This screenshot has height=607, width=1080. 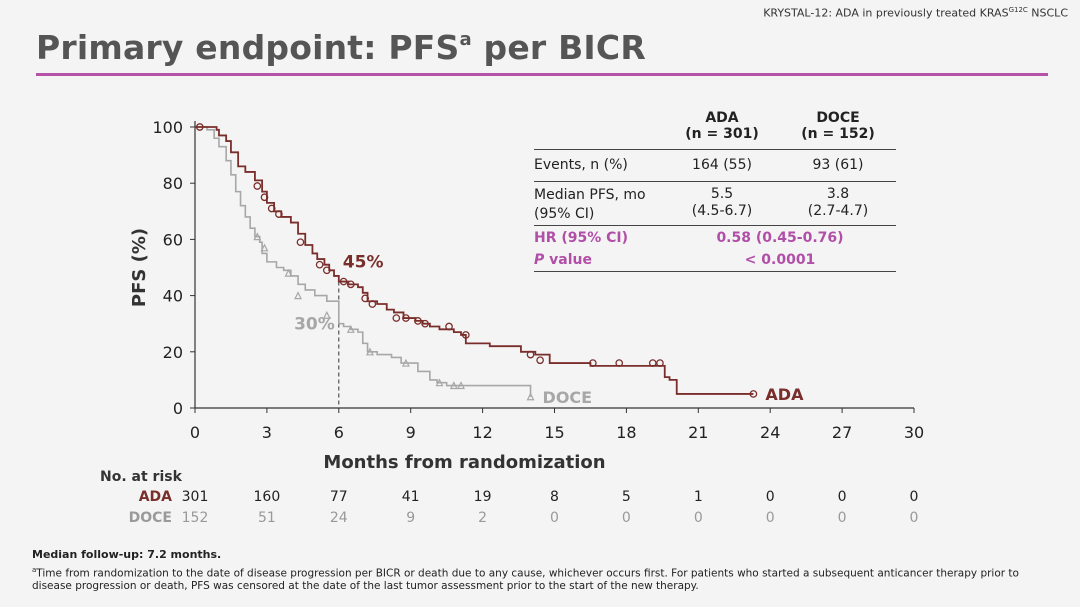 I want to click on y-tick-label: 80, so click(x=173, y=183).